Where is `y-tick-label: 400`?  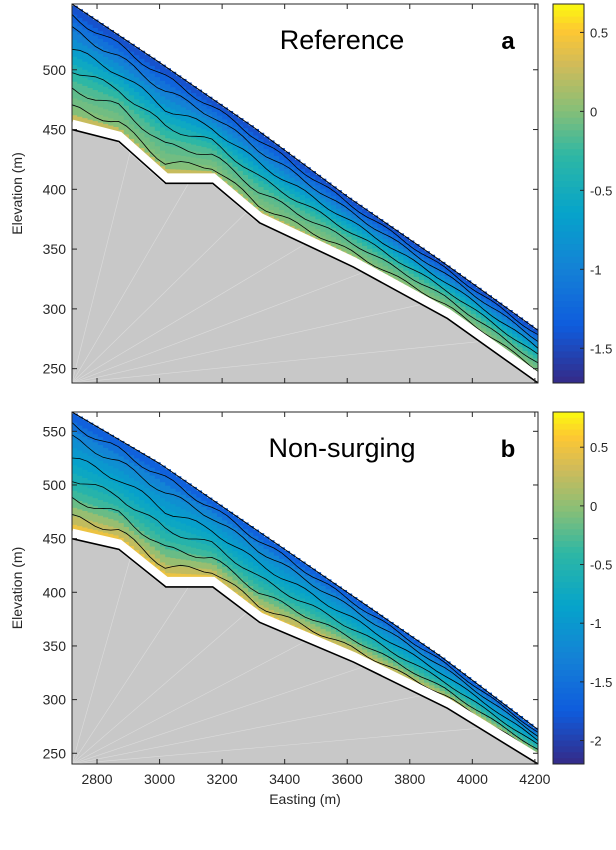
y-tick-label: 400 is located at coordinates (55, 592).